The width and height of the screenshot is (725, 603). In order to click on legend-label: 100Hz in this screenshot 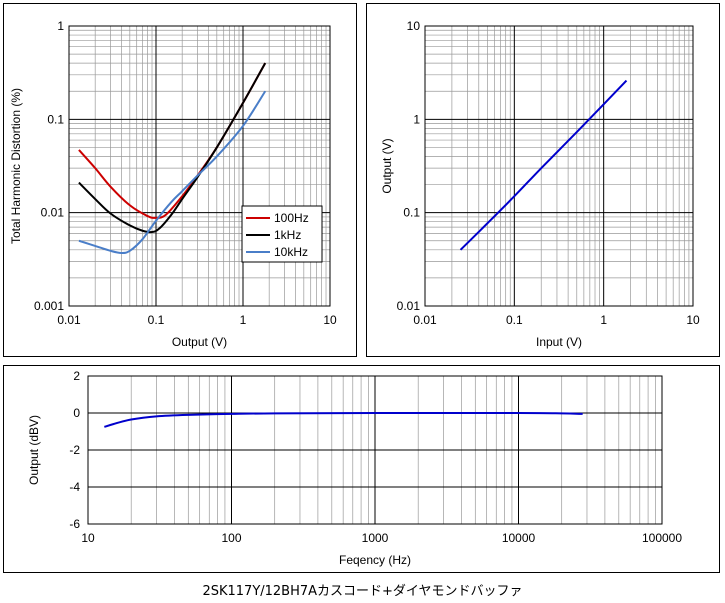, I will do `click(291, 218)`.